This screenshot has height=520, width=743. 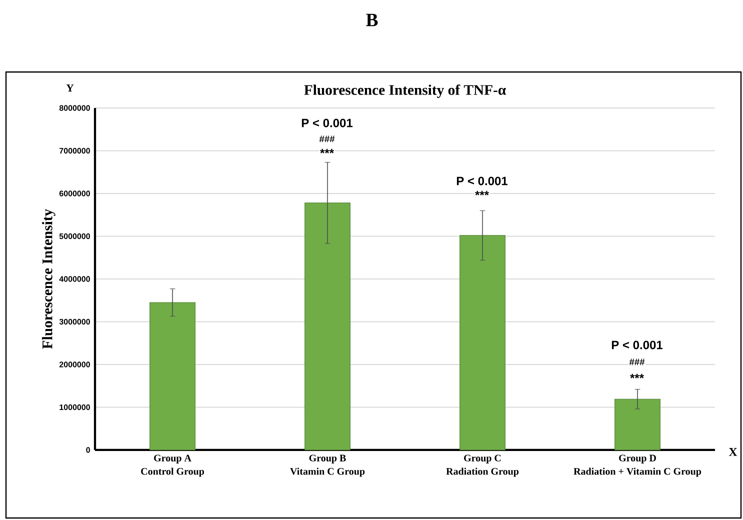 I want to click on y-tick-label: 8000000, so click(x=74, y=108).